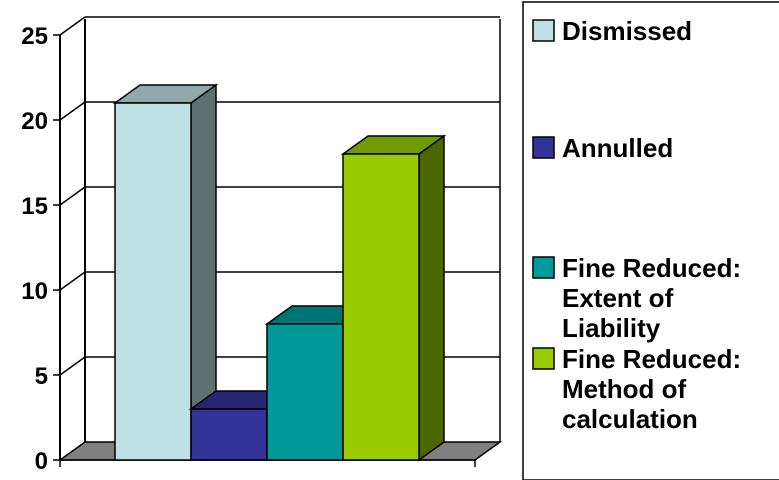 Image resolution: width=779 pixels, height=480 pixels. I want to click on legend-item-dismissed: Dismissed, so click(612, 31).